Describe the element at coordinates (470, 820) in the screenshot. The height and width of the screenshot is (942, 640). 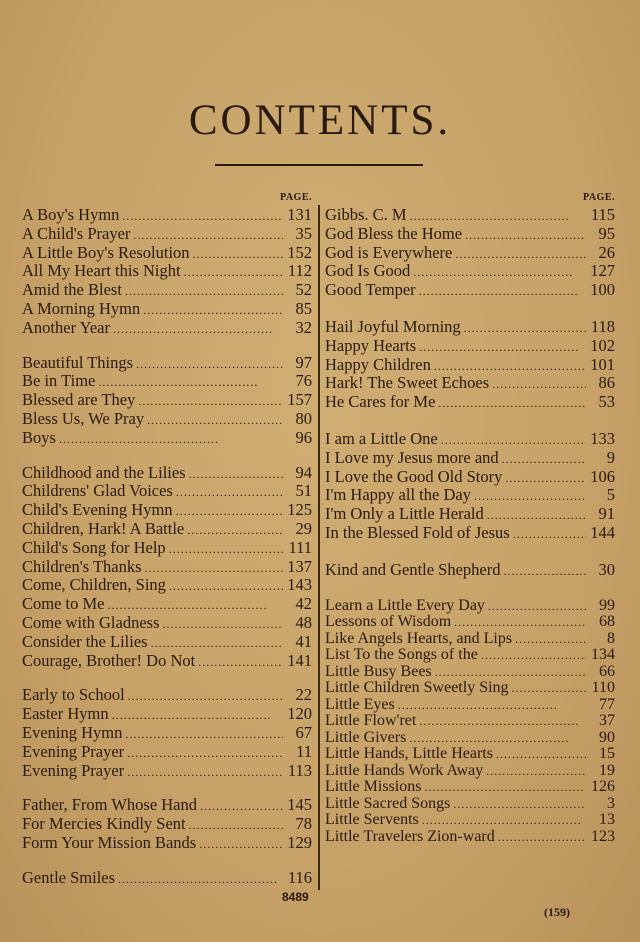
I see `contents-entry: Little Servents 13` at that location.